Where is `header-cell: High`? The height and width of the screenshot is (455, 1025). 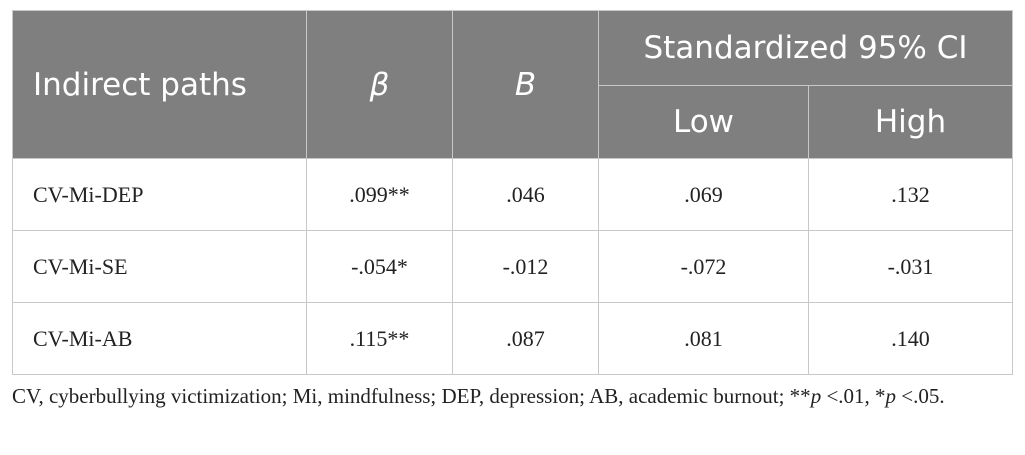 header-cell: High is located at coordinates (910, 122).